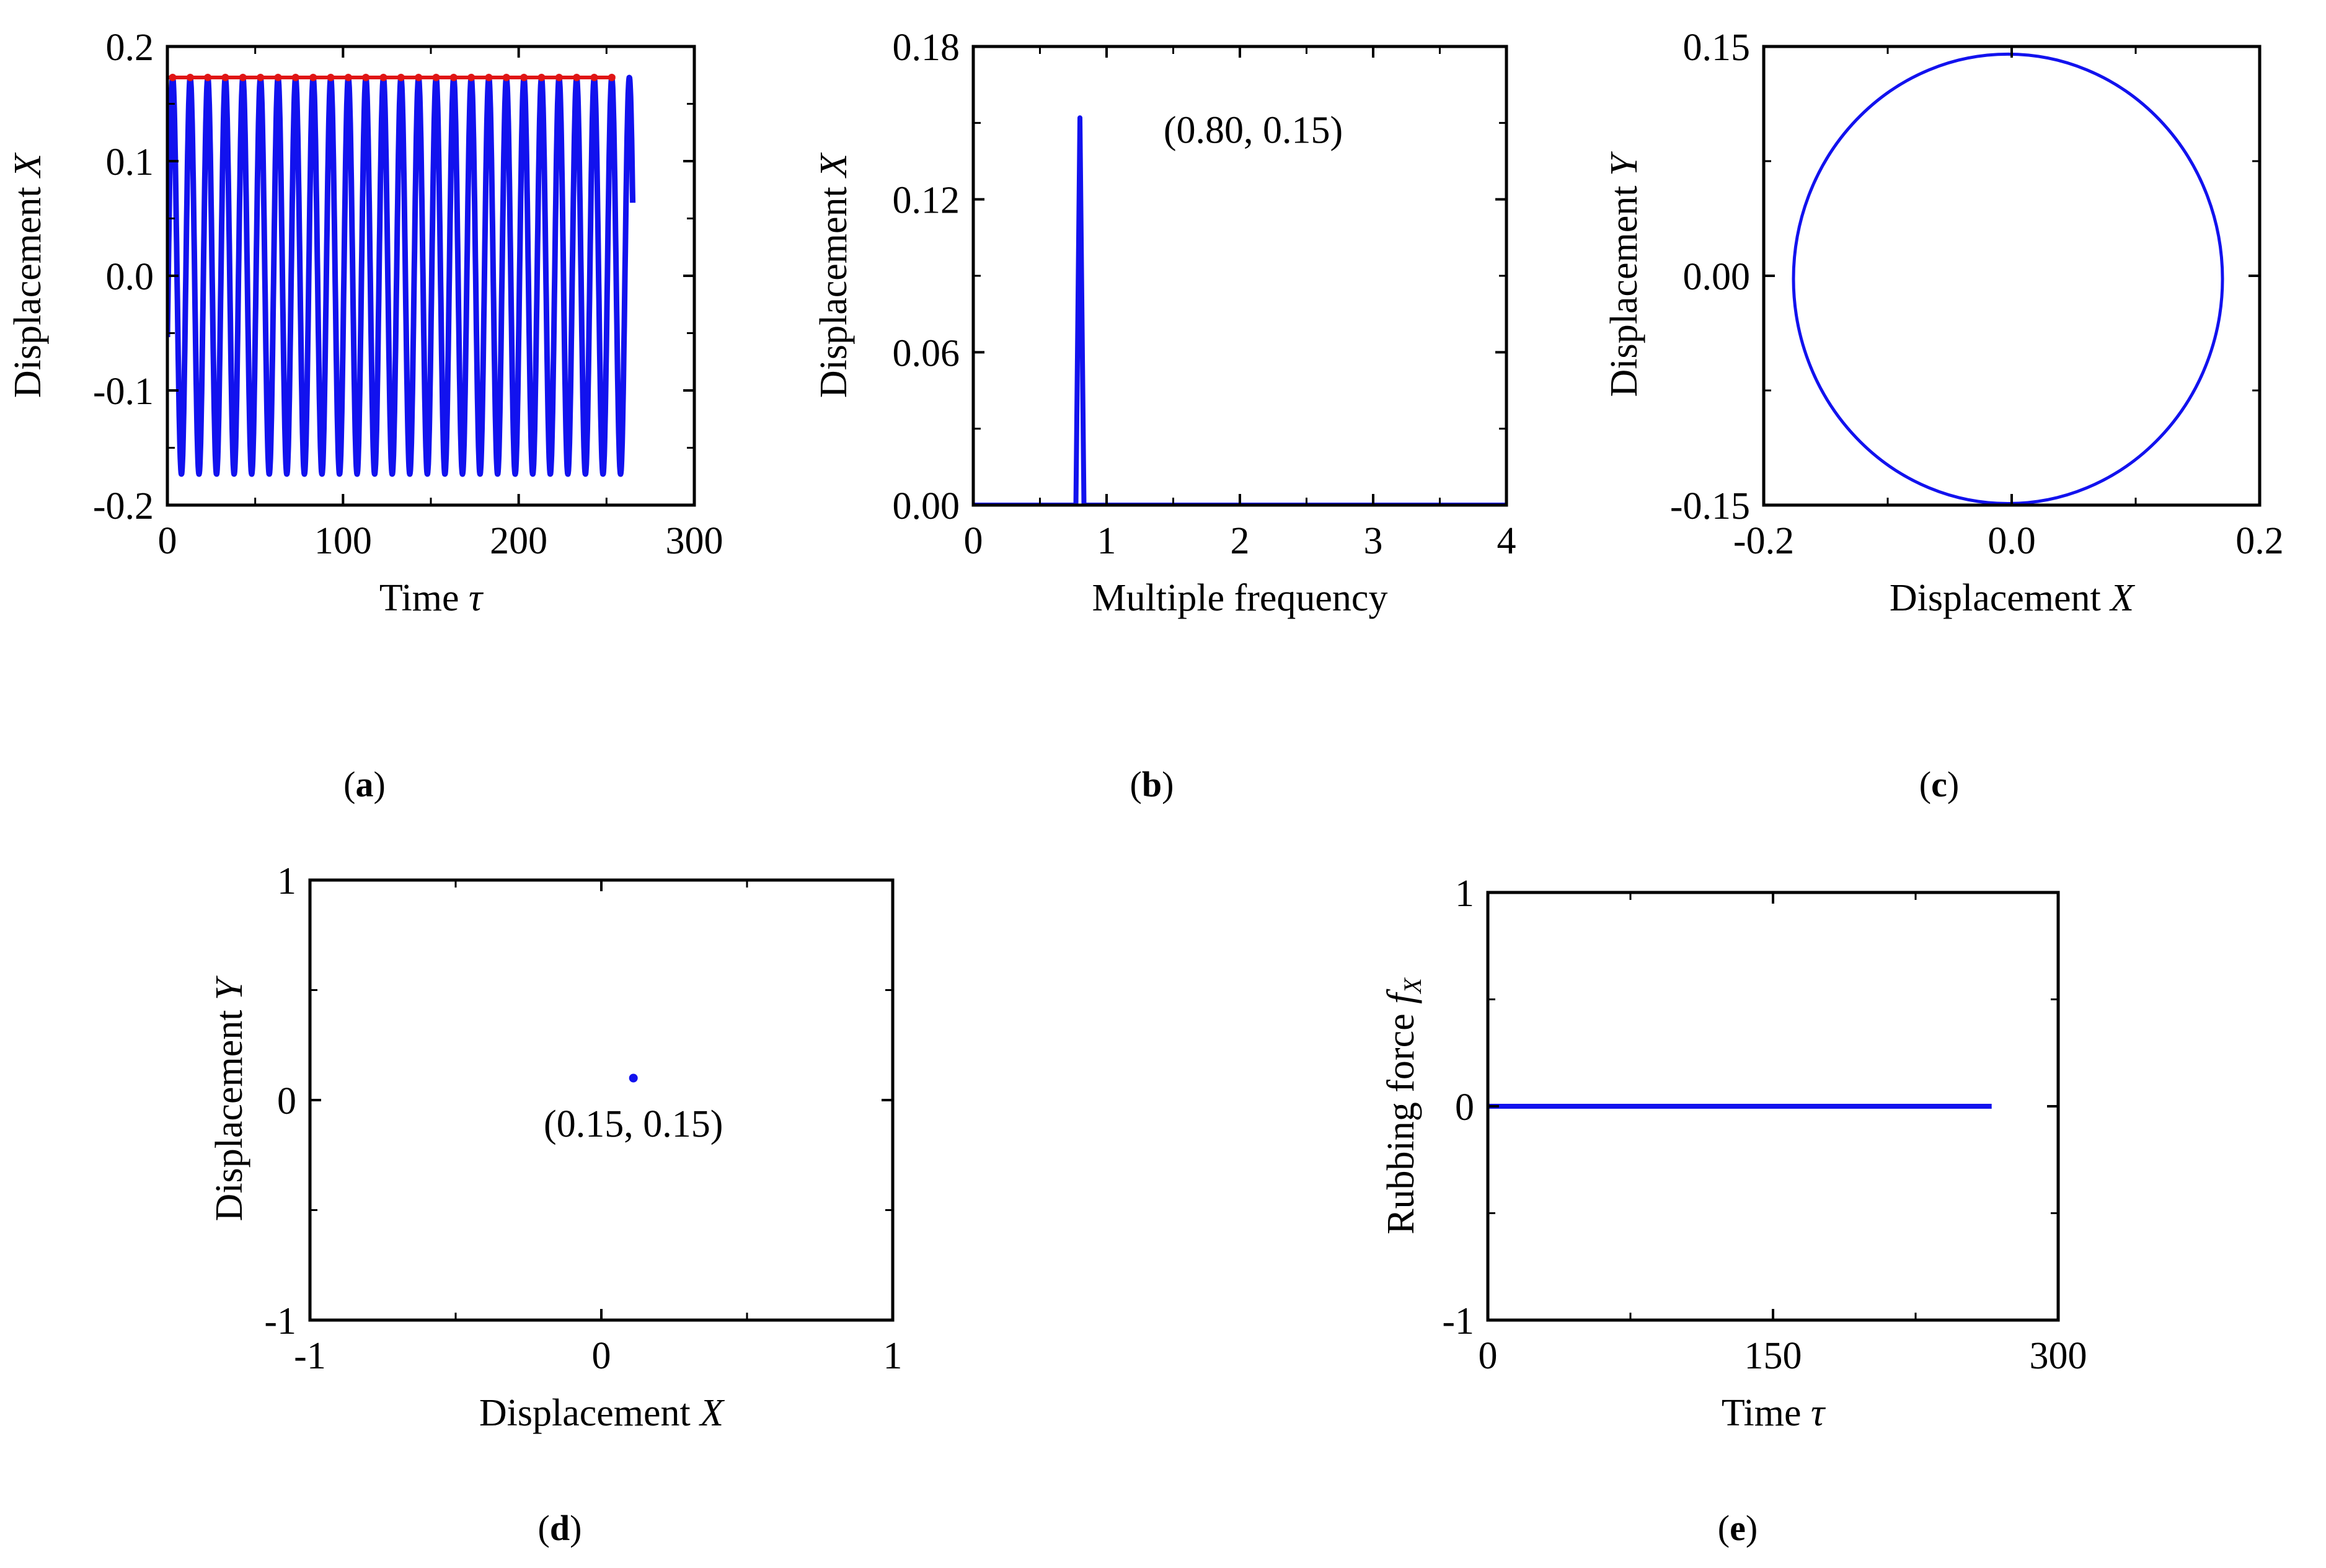 The height and width of the screenshot is (1568, 2326). What do you see at coordinates (431, 598) in the screenshot?
I see `x-axis-label-a: Time τ` at bounding box center [431, 598].